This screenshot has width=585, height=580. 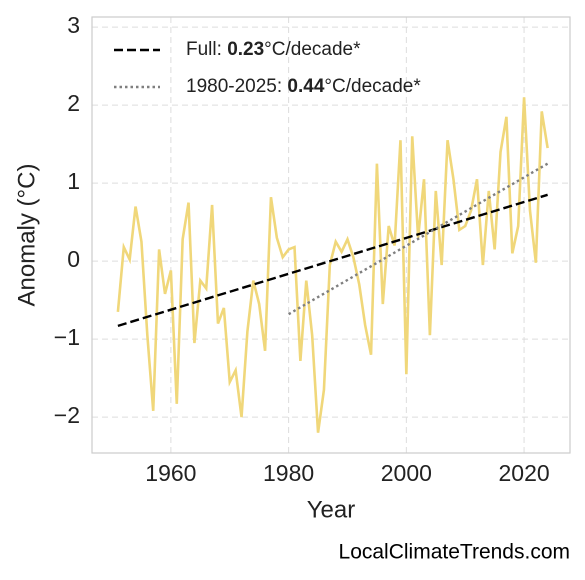 I want to click on legend-rate: 0.44, so click(x=305, y=86).